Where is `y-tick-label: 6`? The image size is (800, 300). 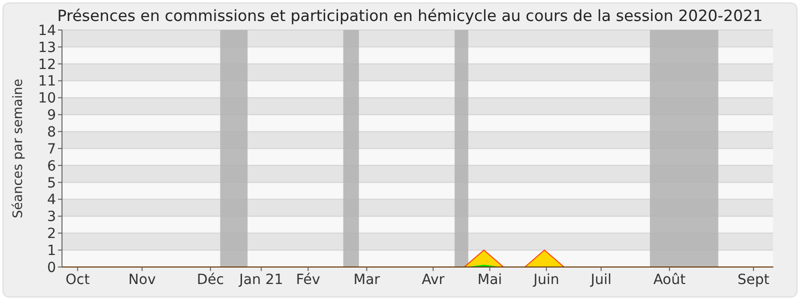 y-tick-label: 6 is located at coordinates (51, 166).